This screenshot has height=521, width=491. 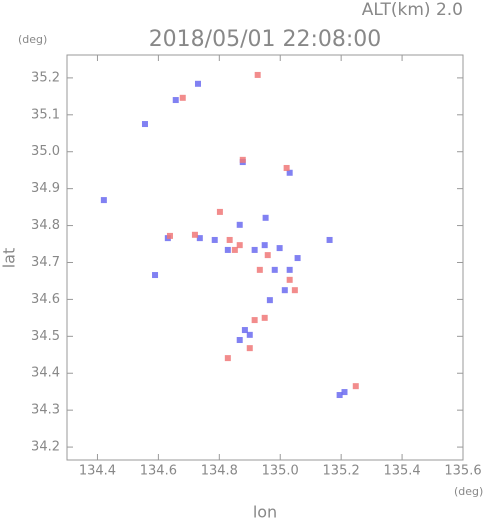 I want to click on y-axis-label: lat, so click(x=9, y=258).